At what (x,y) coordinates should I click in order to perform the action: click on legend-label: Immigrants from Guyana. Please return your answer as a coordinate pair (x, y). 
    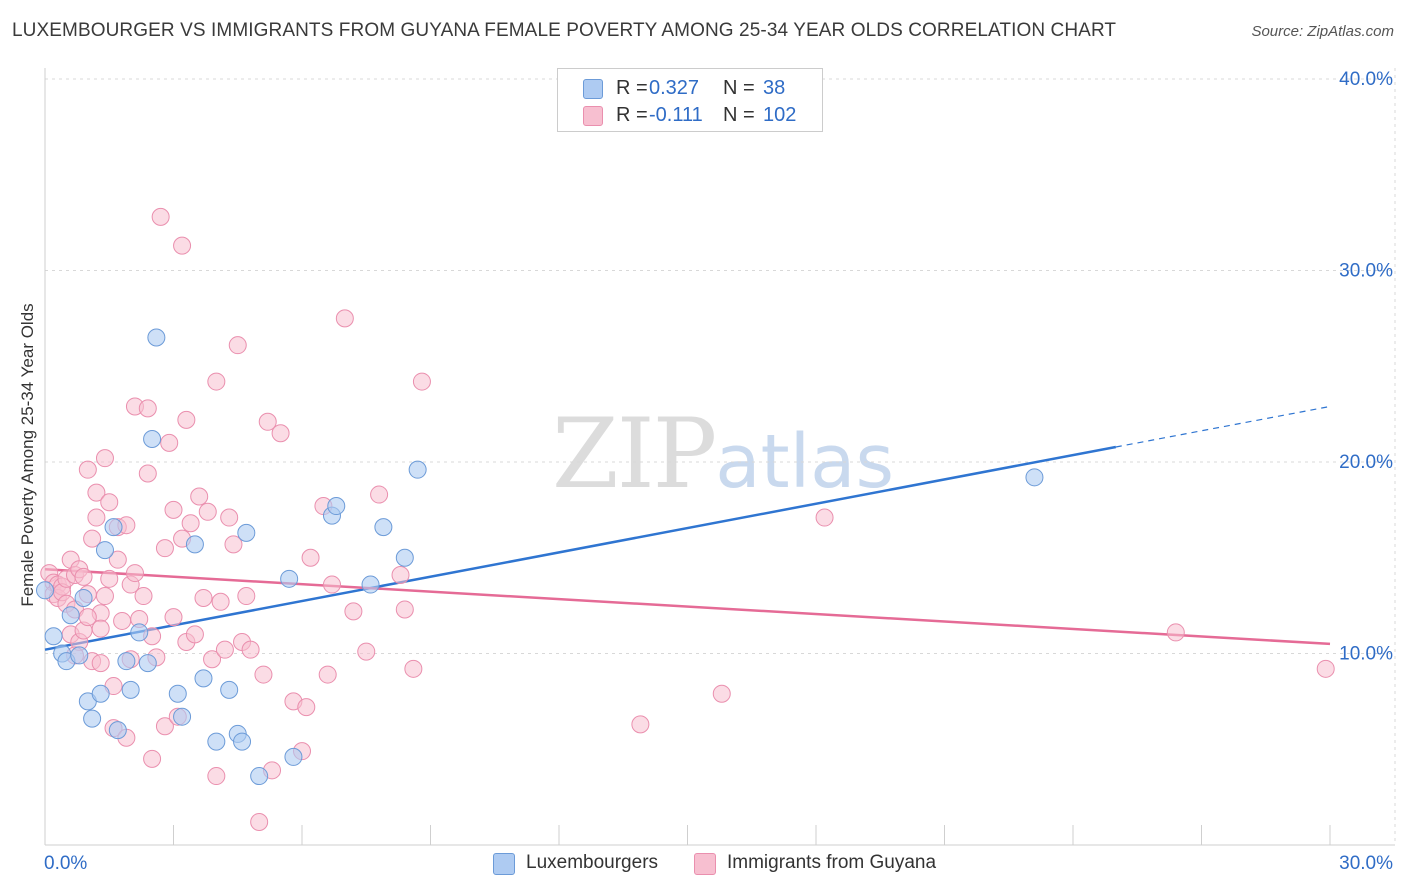
    Looking at the image, I should click on (832, 862).